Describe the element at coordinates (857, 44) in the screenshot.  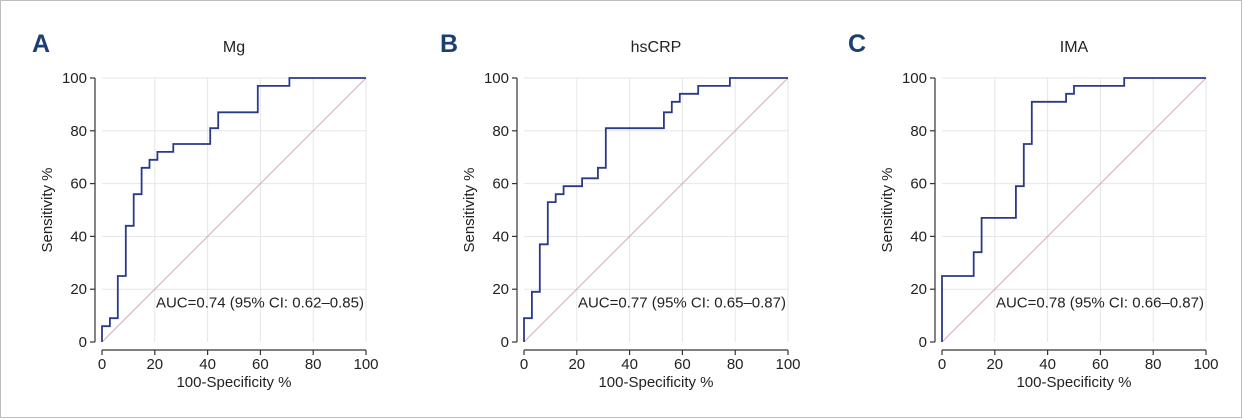
I see `panel-letter-c: C` at that location.